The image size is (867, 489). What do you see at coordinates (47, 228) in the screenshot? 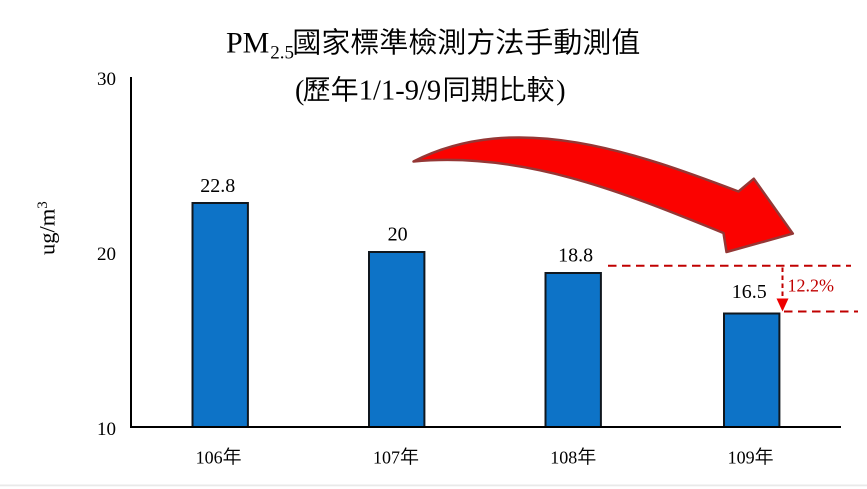
I see `svg-text: ug/m3` at bounding box center [47, 228].